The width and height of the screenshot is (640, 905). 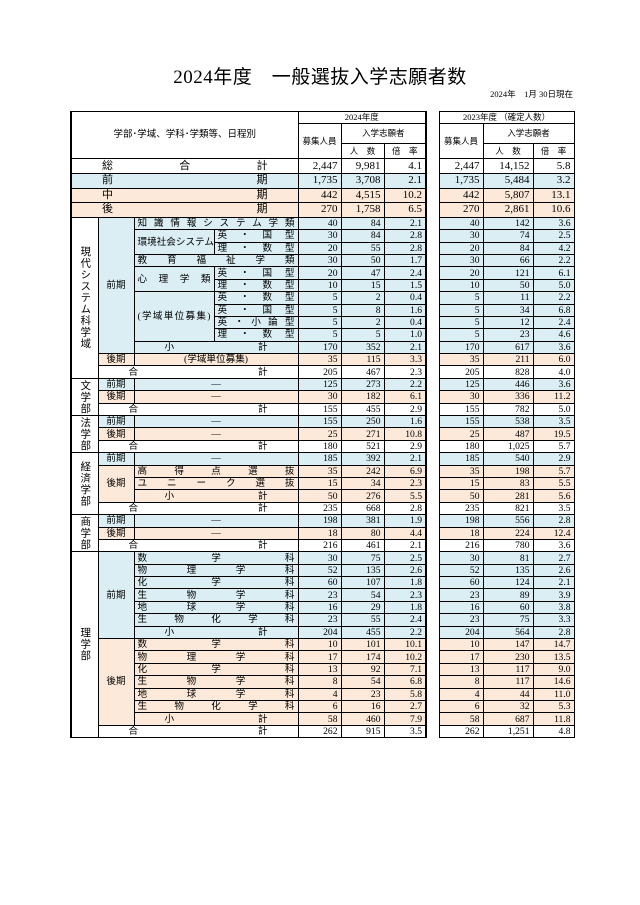 What do you see at coordinates (256, 248) in the screenshot?
I see `exam-type: 理・数型` at bounding box center [256, 248].